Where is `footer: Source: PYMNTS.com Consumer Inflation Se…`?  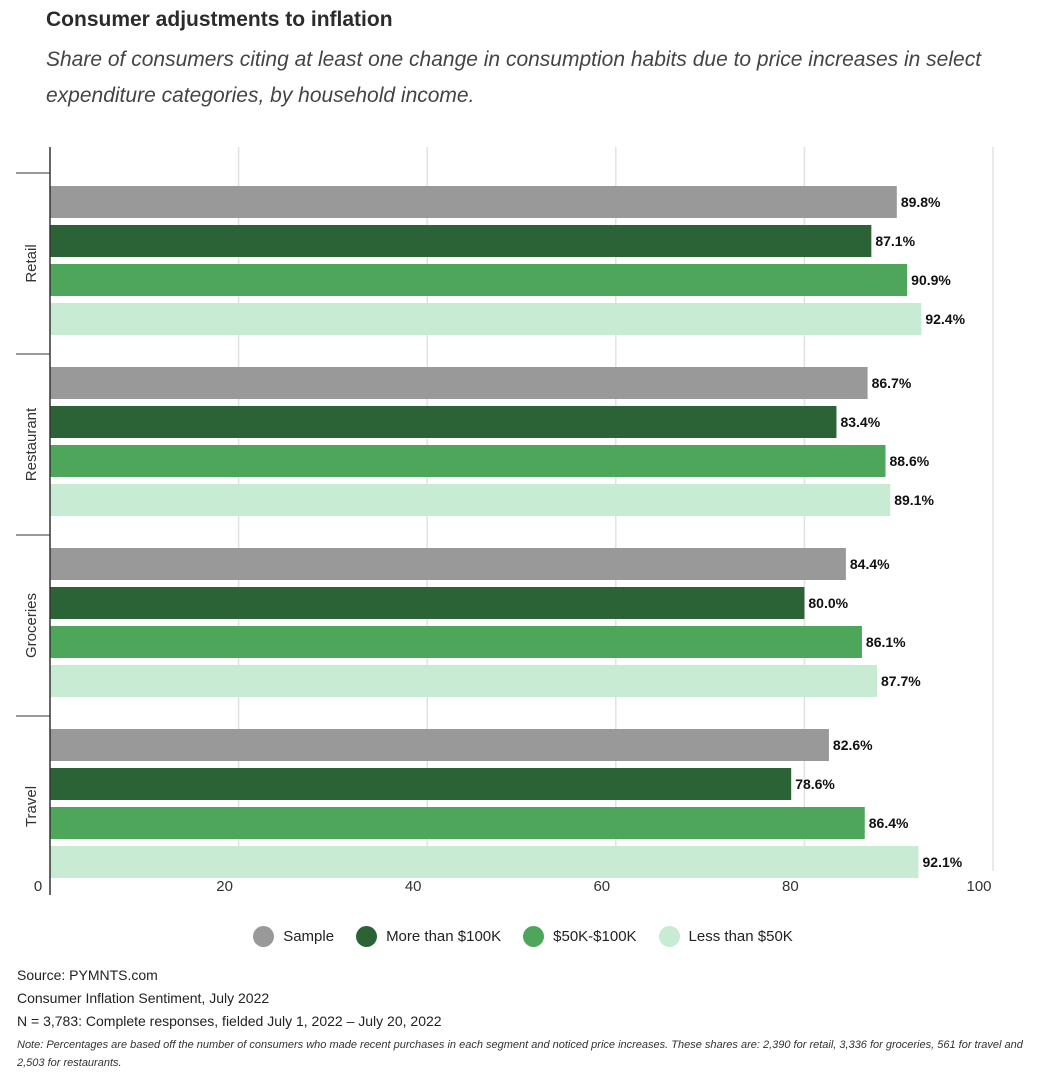 footer: Source: PYMNTS.com Consumer Inflation Se… is located at coordinates (524, 1018).